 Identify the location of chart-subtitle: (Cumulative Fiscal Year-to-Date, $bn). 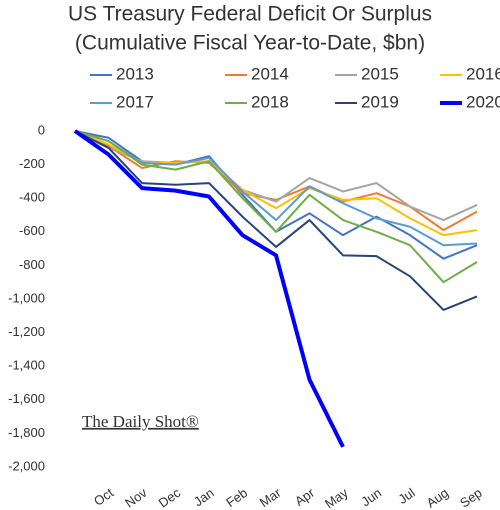
(250, 43).